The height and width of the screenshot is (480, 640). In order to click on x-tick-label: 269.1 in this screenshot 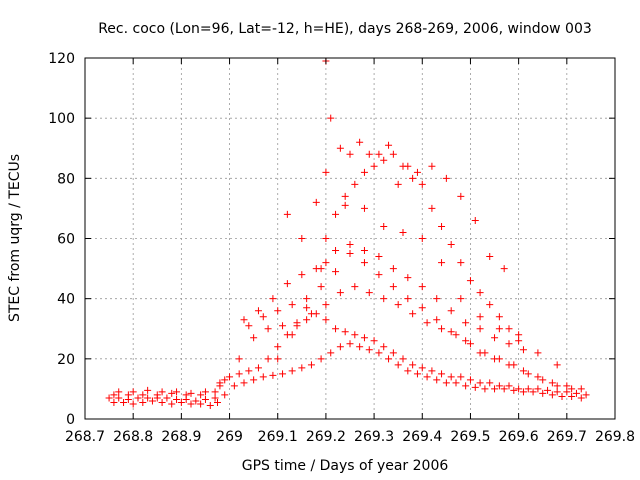, I will do `click(278, 437)`.